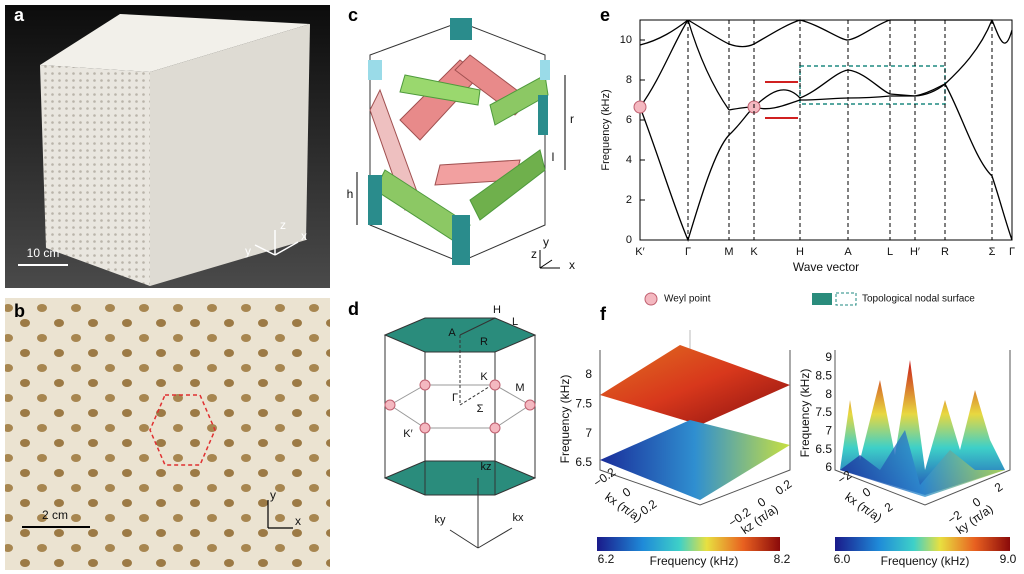 This screenshot has height=574, width=1024. Describe the element at coordinates (754, 252) in the screenshot. I see `x-tick-label: K` at that location.